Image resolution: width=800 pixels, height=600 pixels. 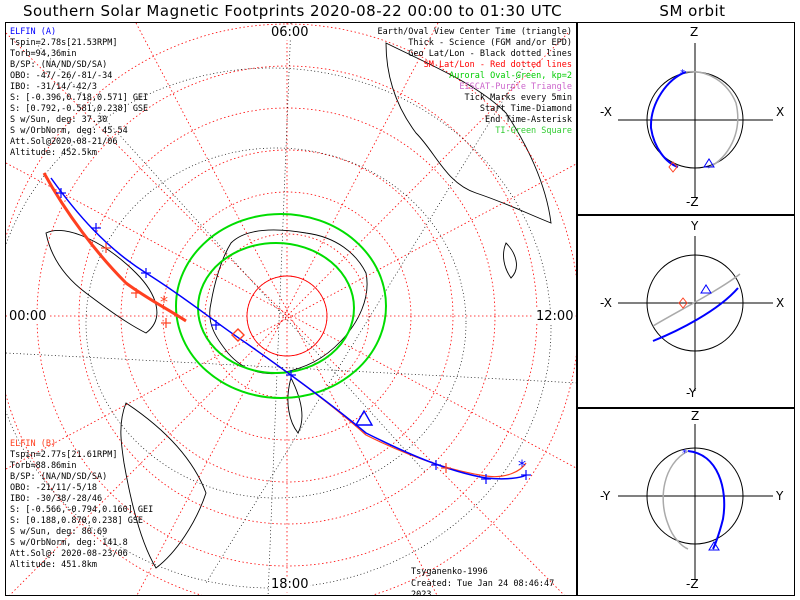 What do you see at coordinates (59, 120) in the screenshot?
I see `elfin-a-info-line: S w/Sun, deg: 37.30` at bounding box center [59, 120].